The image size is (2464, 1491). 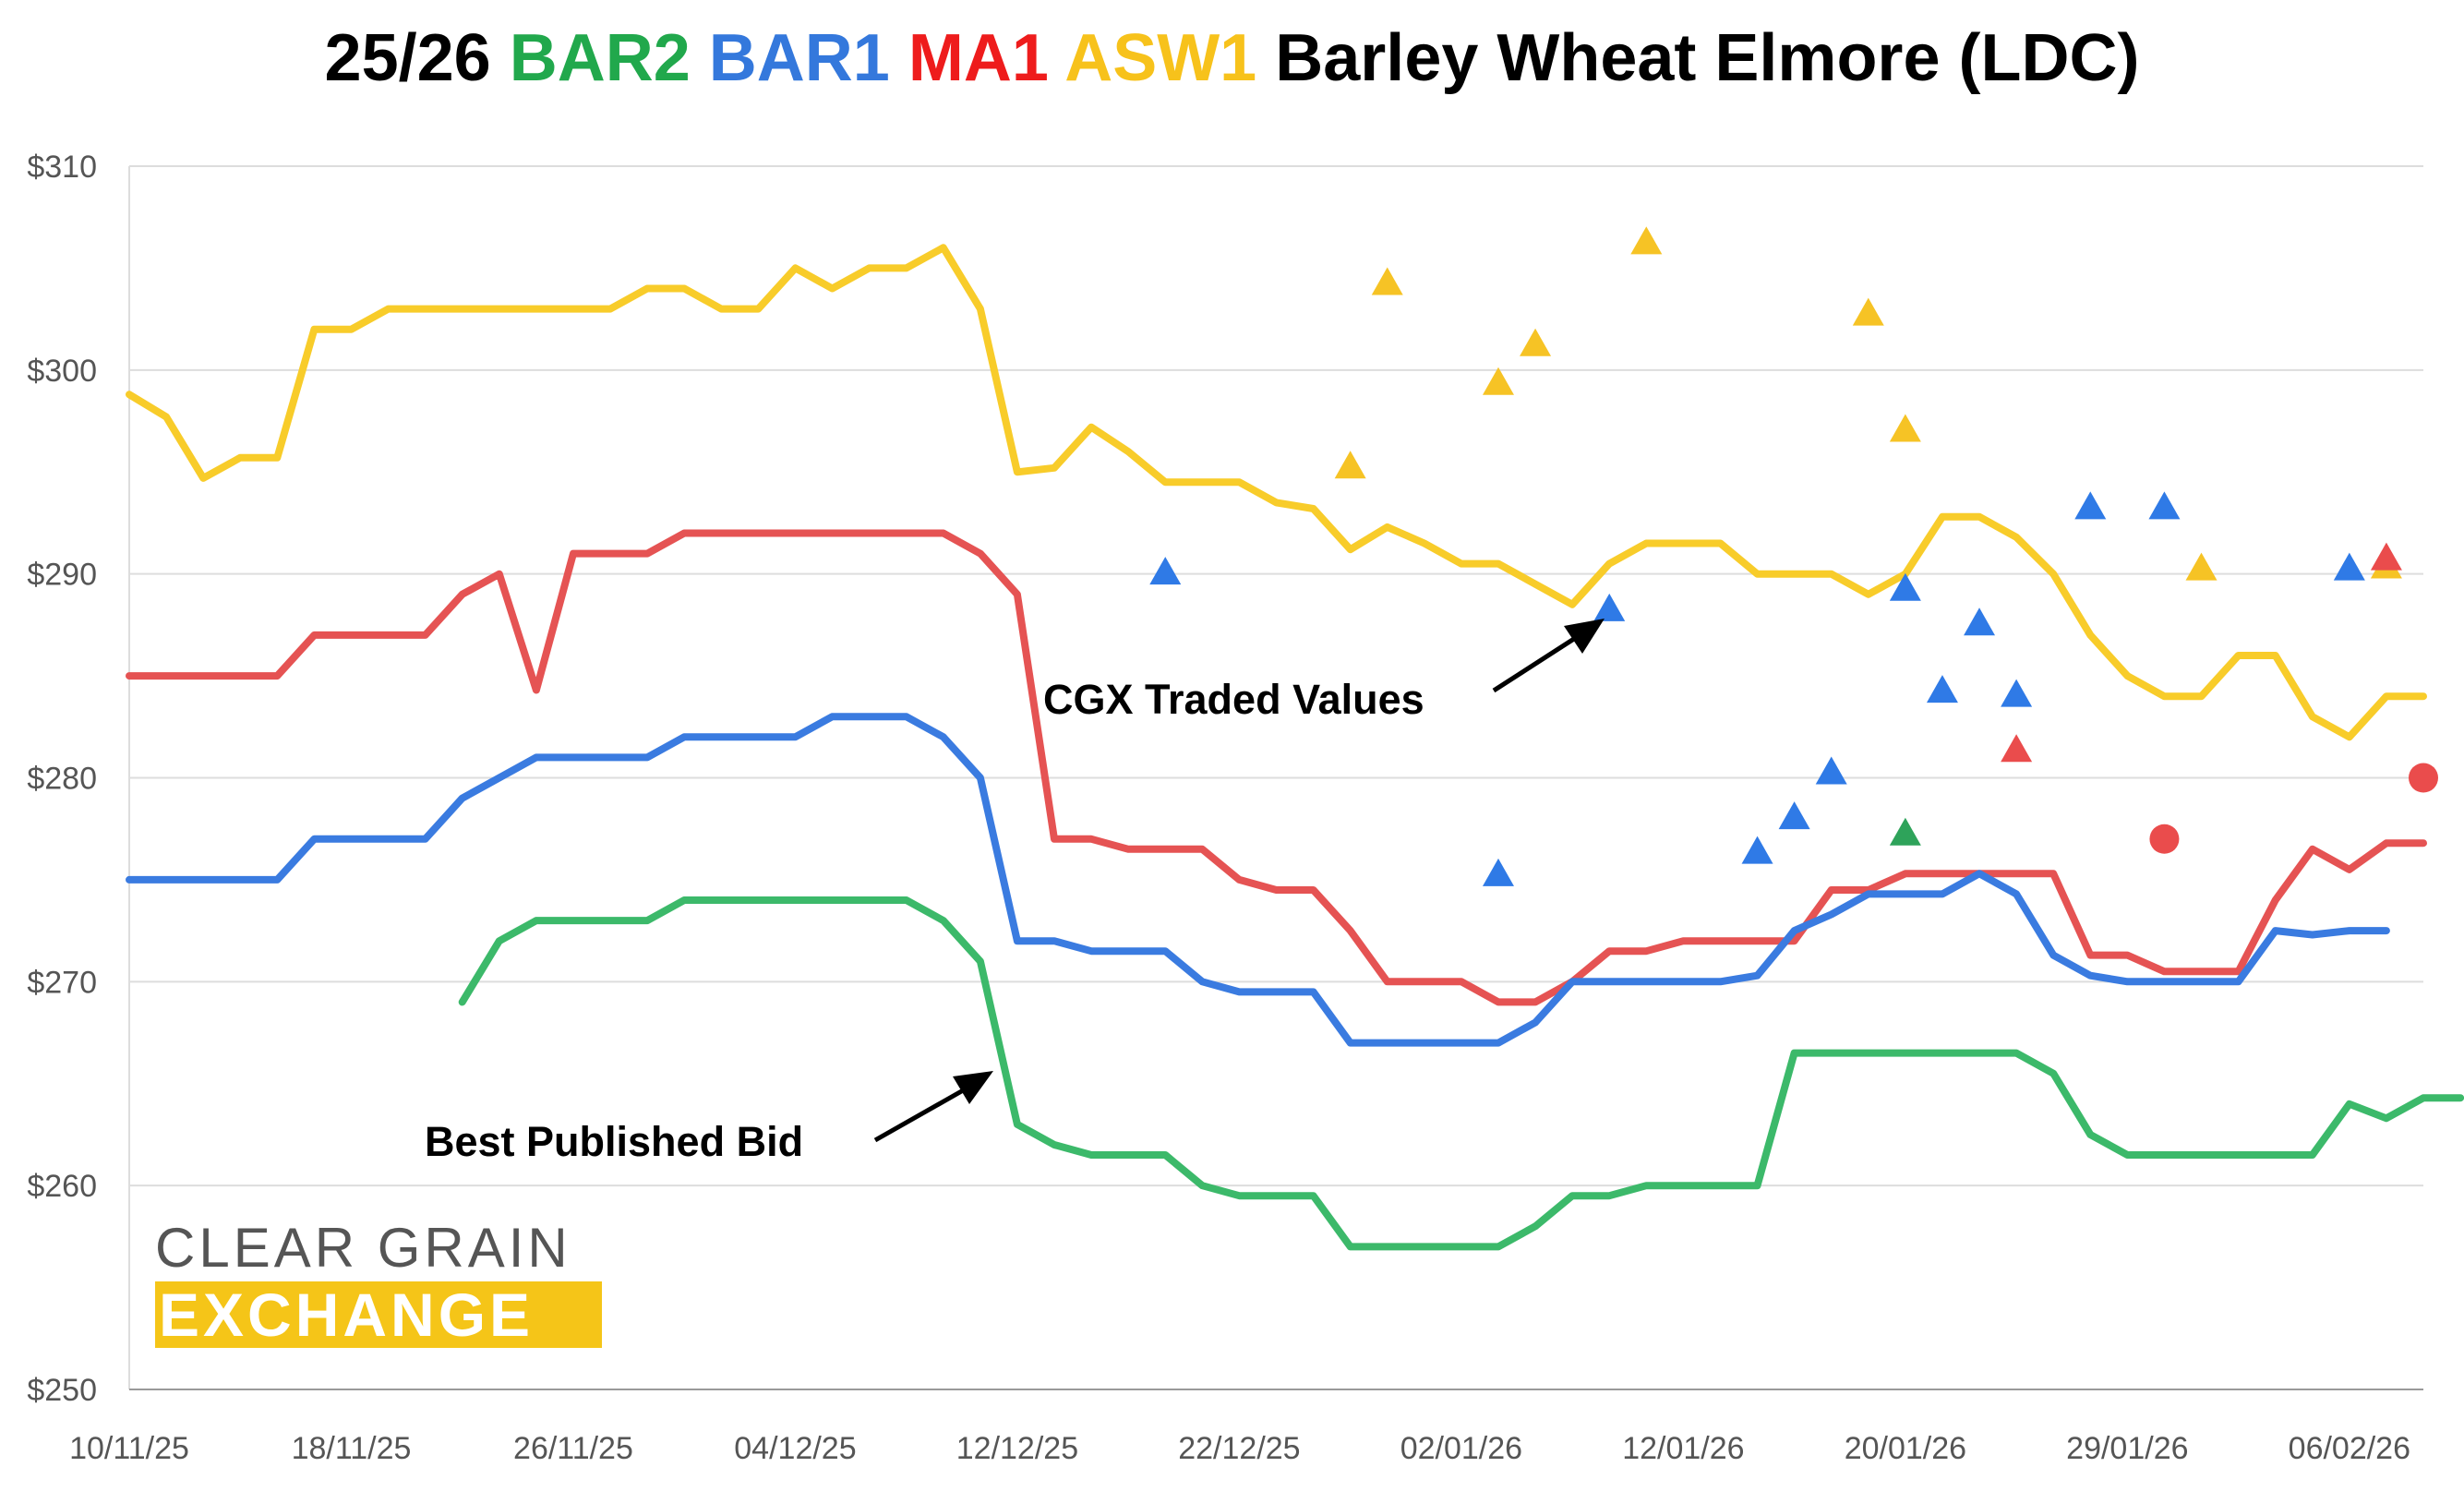 What do you see at coordinates (378, 1314) in the screenshot?
I see `logo-line-2: EXCHANGE` at bounding box center [378, 1314].